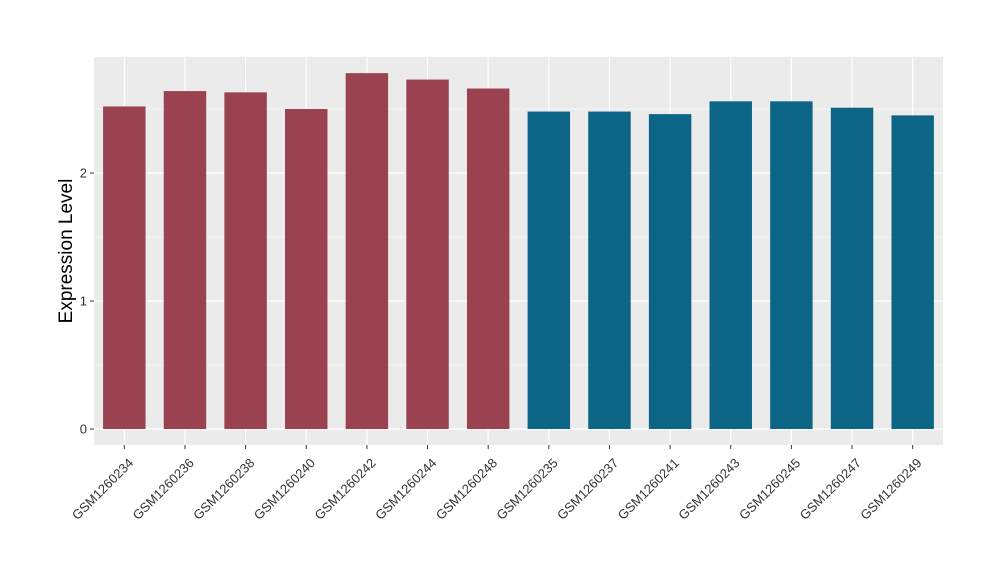  What do you see at coordinates (466, 488) in the screenshot?
I see `x-tick-label: GSM1260248` at bounding box center [466, 488].